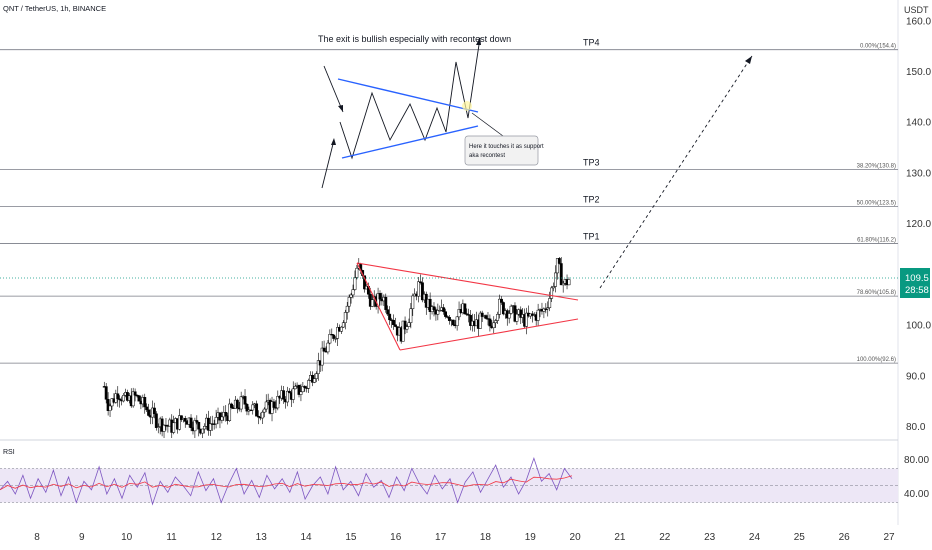  Describe the element at coordinates (876, 166) in the screenshot. I see `fib-label-1: 38.20%(130.8)` at that location.